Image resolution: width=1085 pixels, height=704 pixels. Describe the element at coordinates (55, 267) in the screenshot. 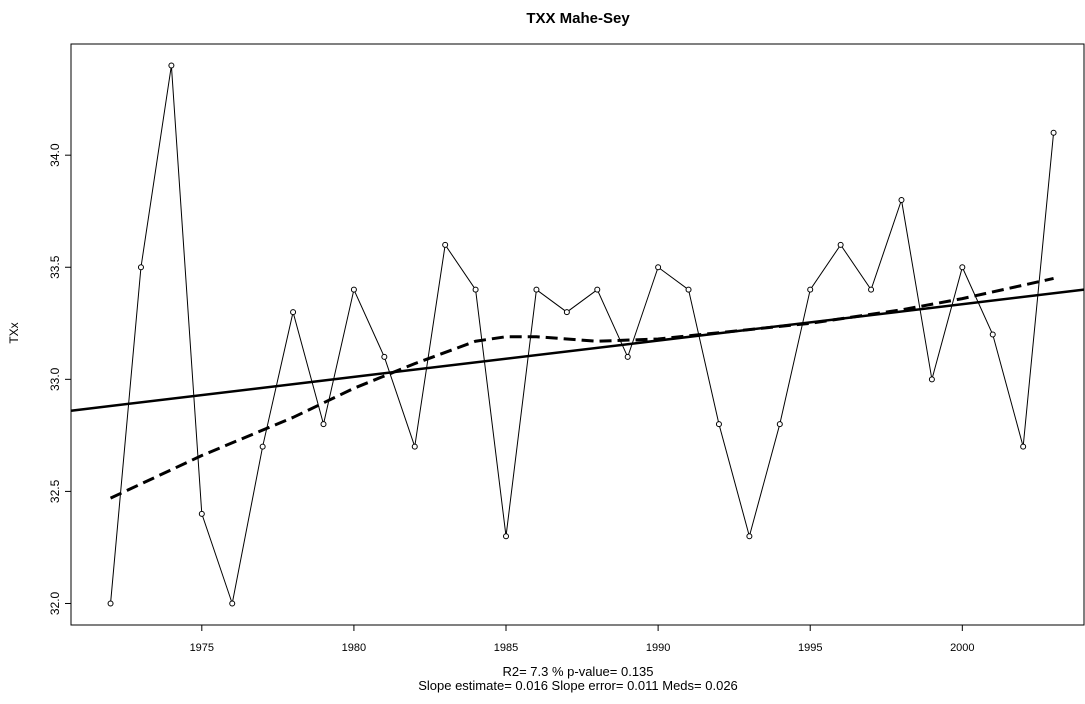

I see `y-tick-label: 33.5` at that location.